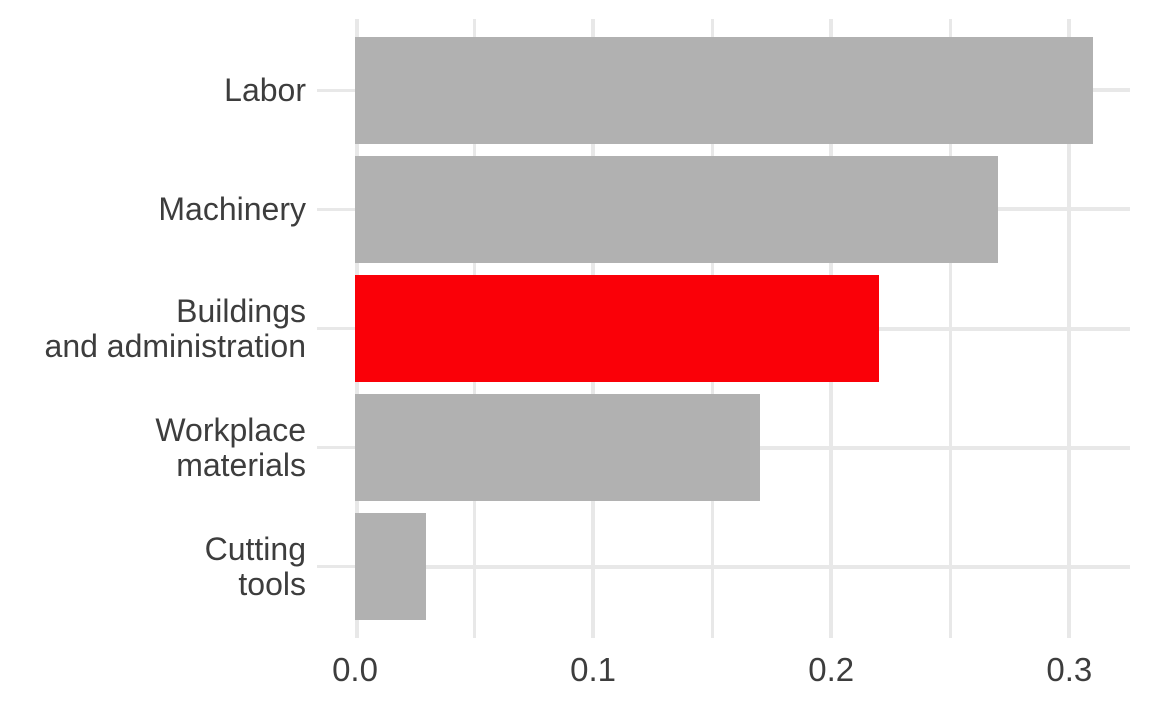  Describe the element at coordinates (230, 447) in the screenshot. I see `category-label: Workplace materials` at that location.